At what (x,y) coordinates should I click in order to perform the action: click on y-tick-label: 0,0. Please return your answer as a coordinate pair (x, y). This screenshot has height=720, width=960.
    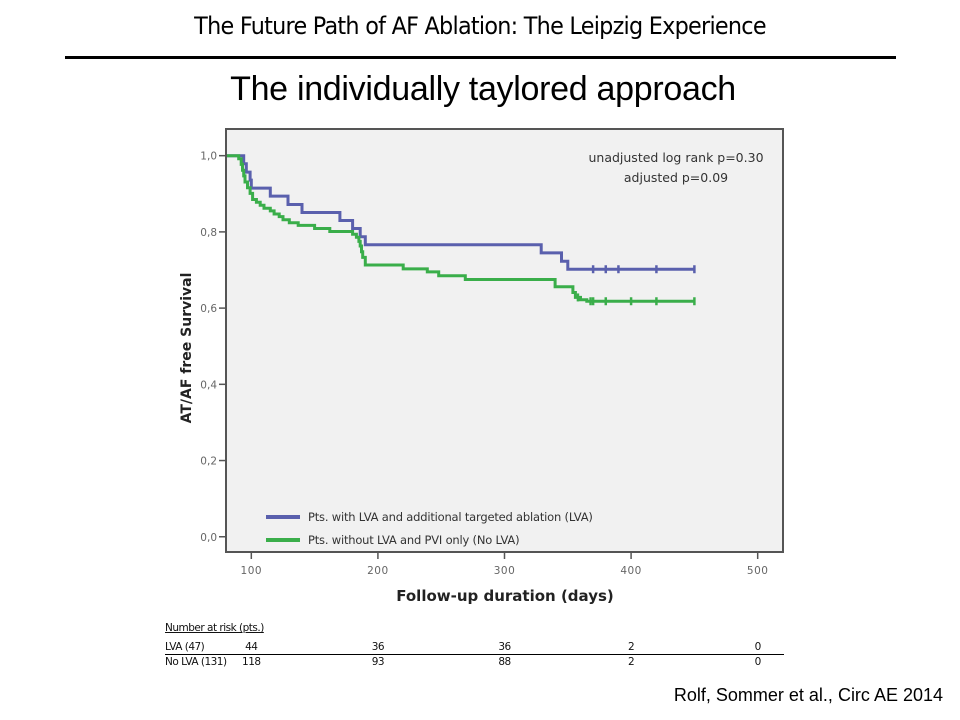
    Looking at the image, I should click on (208, 538).